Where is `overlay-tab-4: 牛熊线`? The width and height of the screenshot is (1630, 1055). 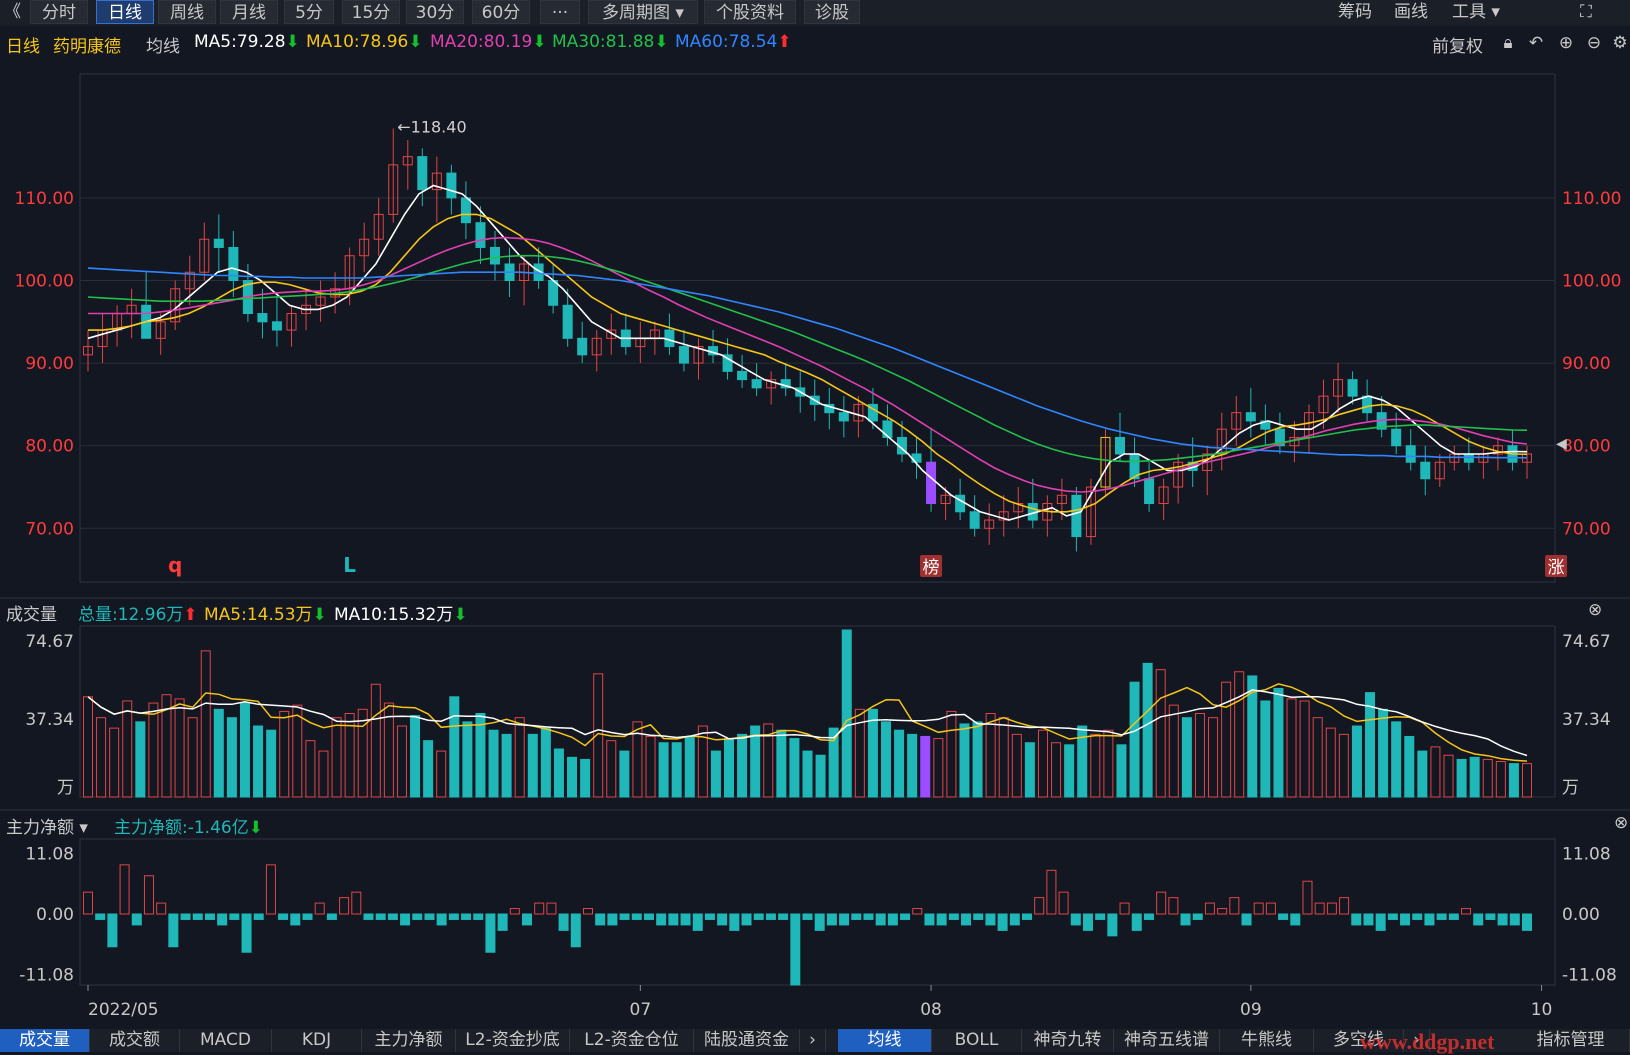
overlay-tab-4: 牛熊线 is located at coordinates (1267, 1040).